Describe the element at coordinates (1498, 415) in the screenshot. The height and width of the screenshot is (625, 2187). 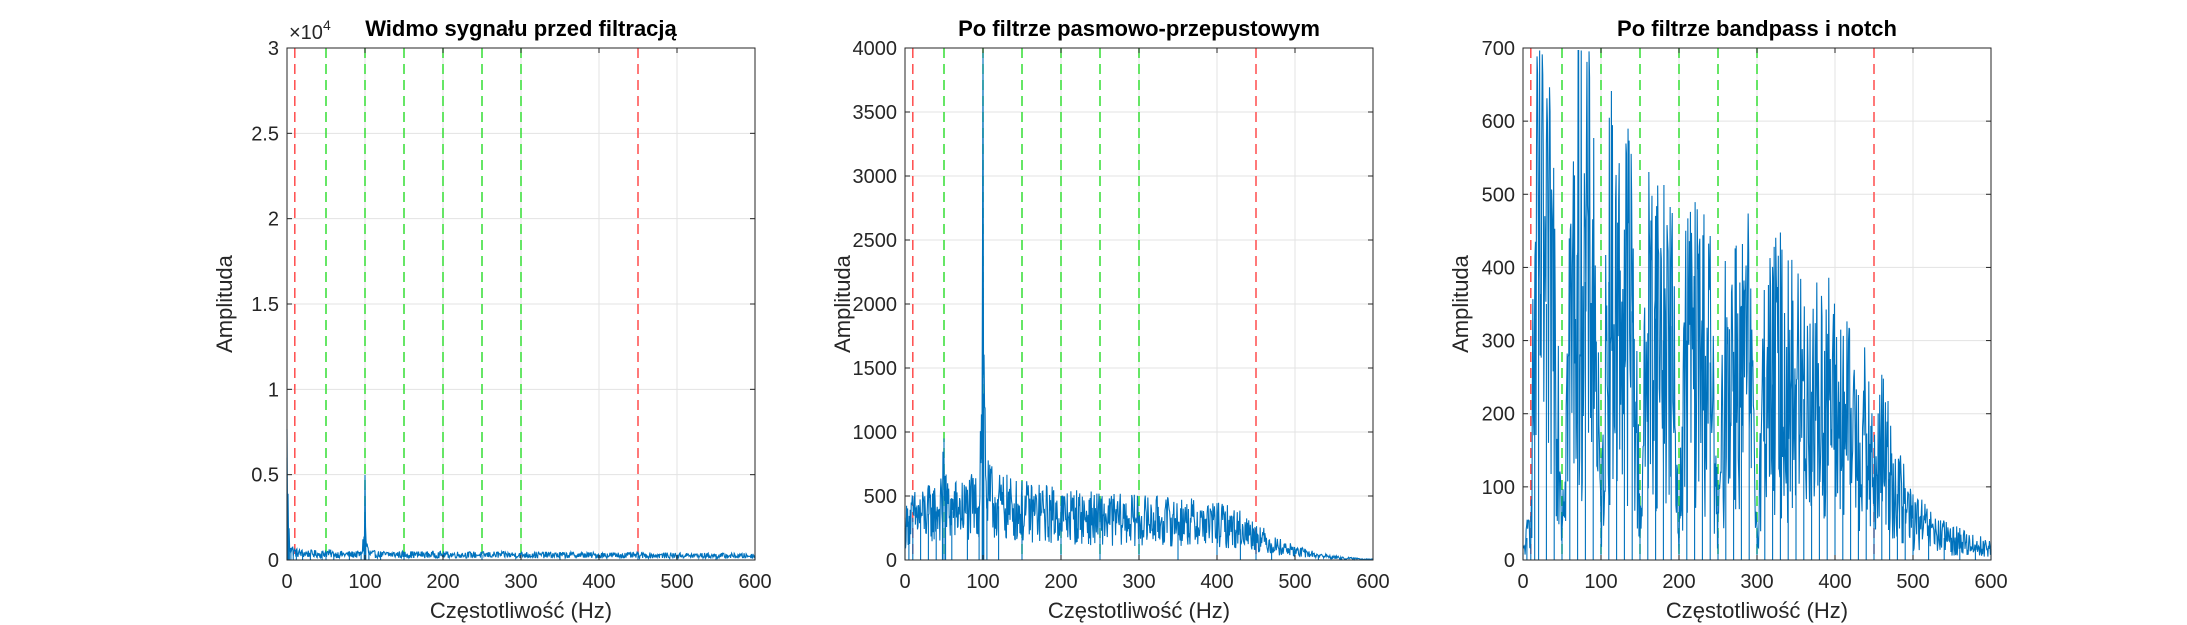
I see `y-tick-label: 200` at that location.